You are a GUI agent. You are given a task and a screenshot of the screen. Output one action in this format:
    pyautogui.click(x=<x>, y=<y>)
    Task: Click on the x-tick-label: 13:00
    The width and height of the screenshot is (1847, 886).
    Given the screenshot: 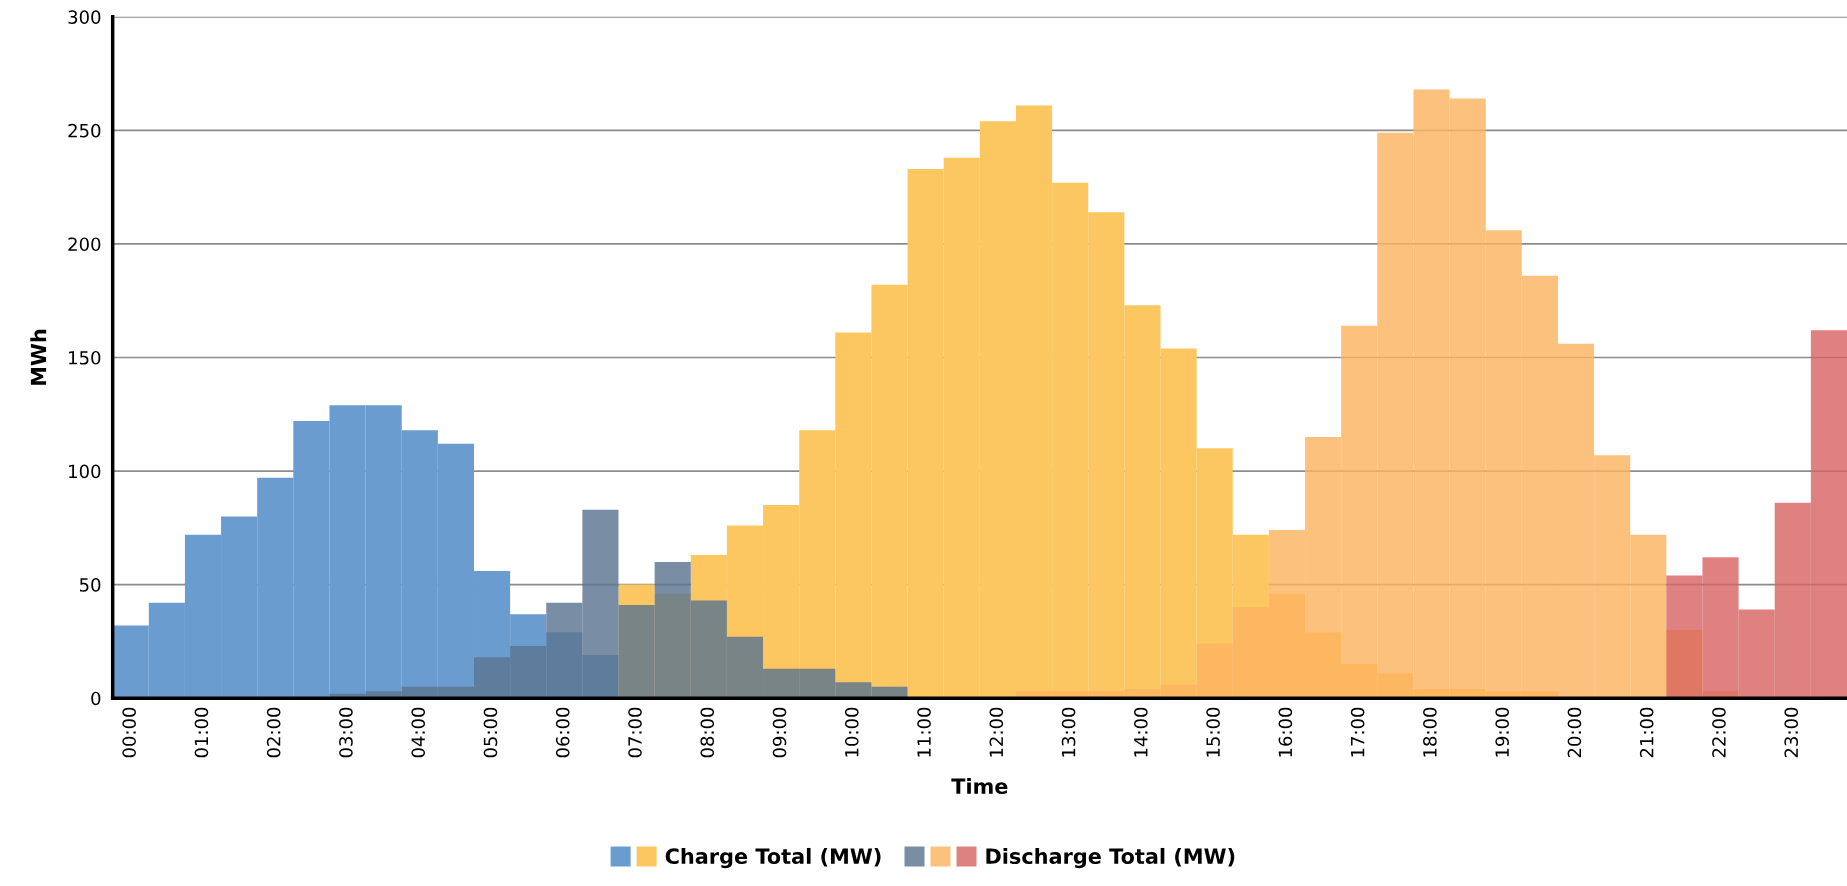 What is the action you would take?
    pyautogui.click(x=1068, y=732)
    